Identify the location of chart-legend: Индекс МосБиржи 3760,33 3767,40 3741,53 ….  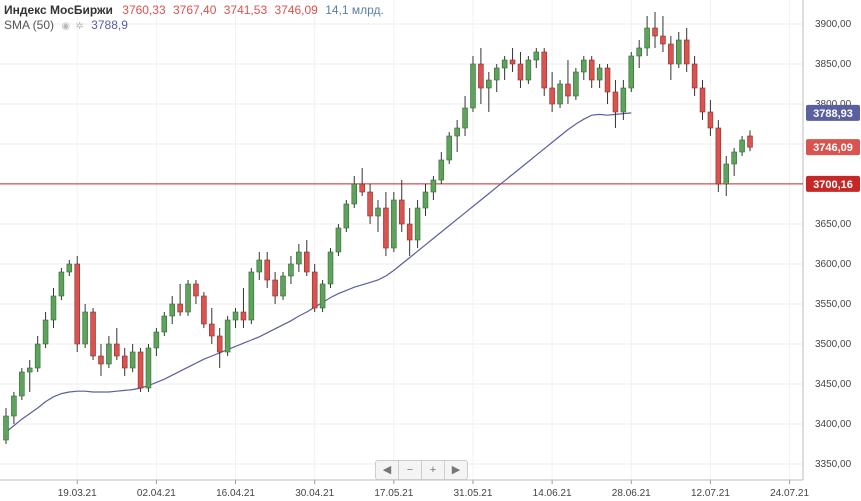
(194, 18).